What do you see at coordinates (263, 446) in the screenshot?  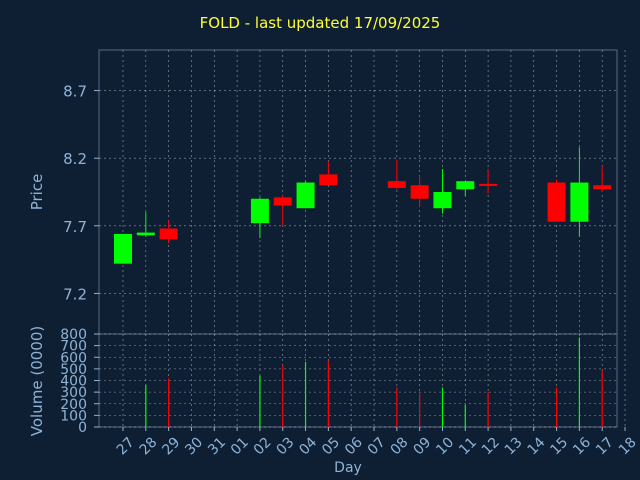 I see `day-tick-label: 02` at bounding box center [263, 446].